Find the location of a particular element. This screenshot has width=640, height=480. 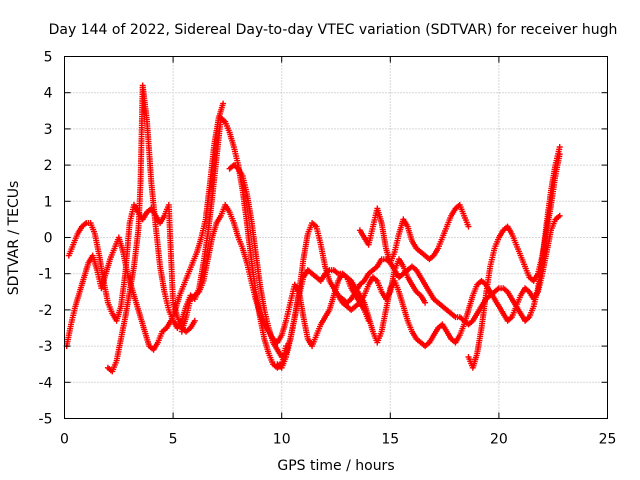

y-tick-label: -3 is located at coordinates (46, 347).